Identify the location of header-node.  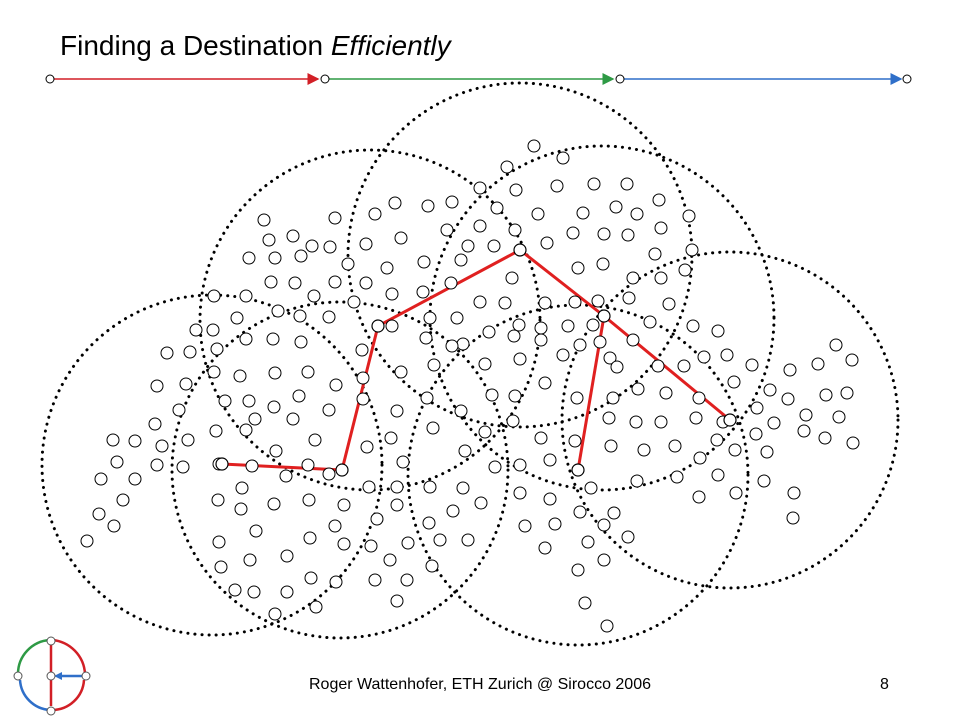
(907, 79).